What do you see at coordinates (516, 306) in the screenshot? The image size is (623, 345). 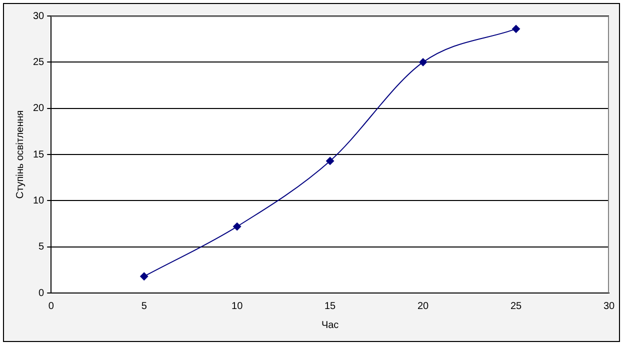 I see `x-tick-label: 25` at bounding box center [516, 306].